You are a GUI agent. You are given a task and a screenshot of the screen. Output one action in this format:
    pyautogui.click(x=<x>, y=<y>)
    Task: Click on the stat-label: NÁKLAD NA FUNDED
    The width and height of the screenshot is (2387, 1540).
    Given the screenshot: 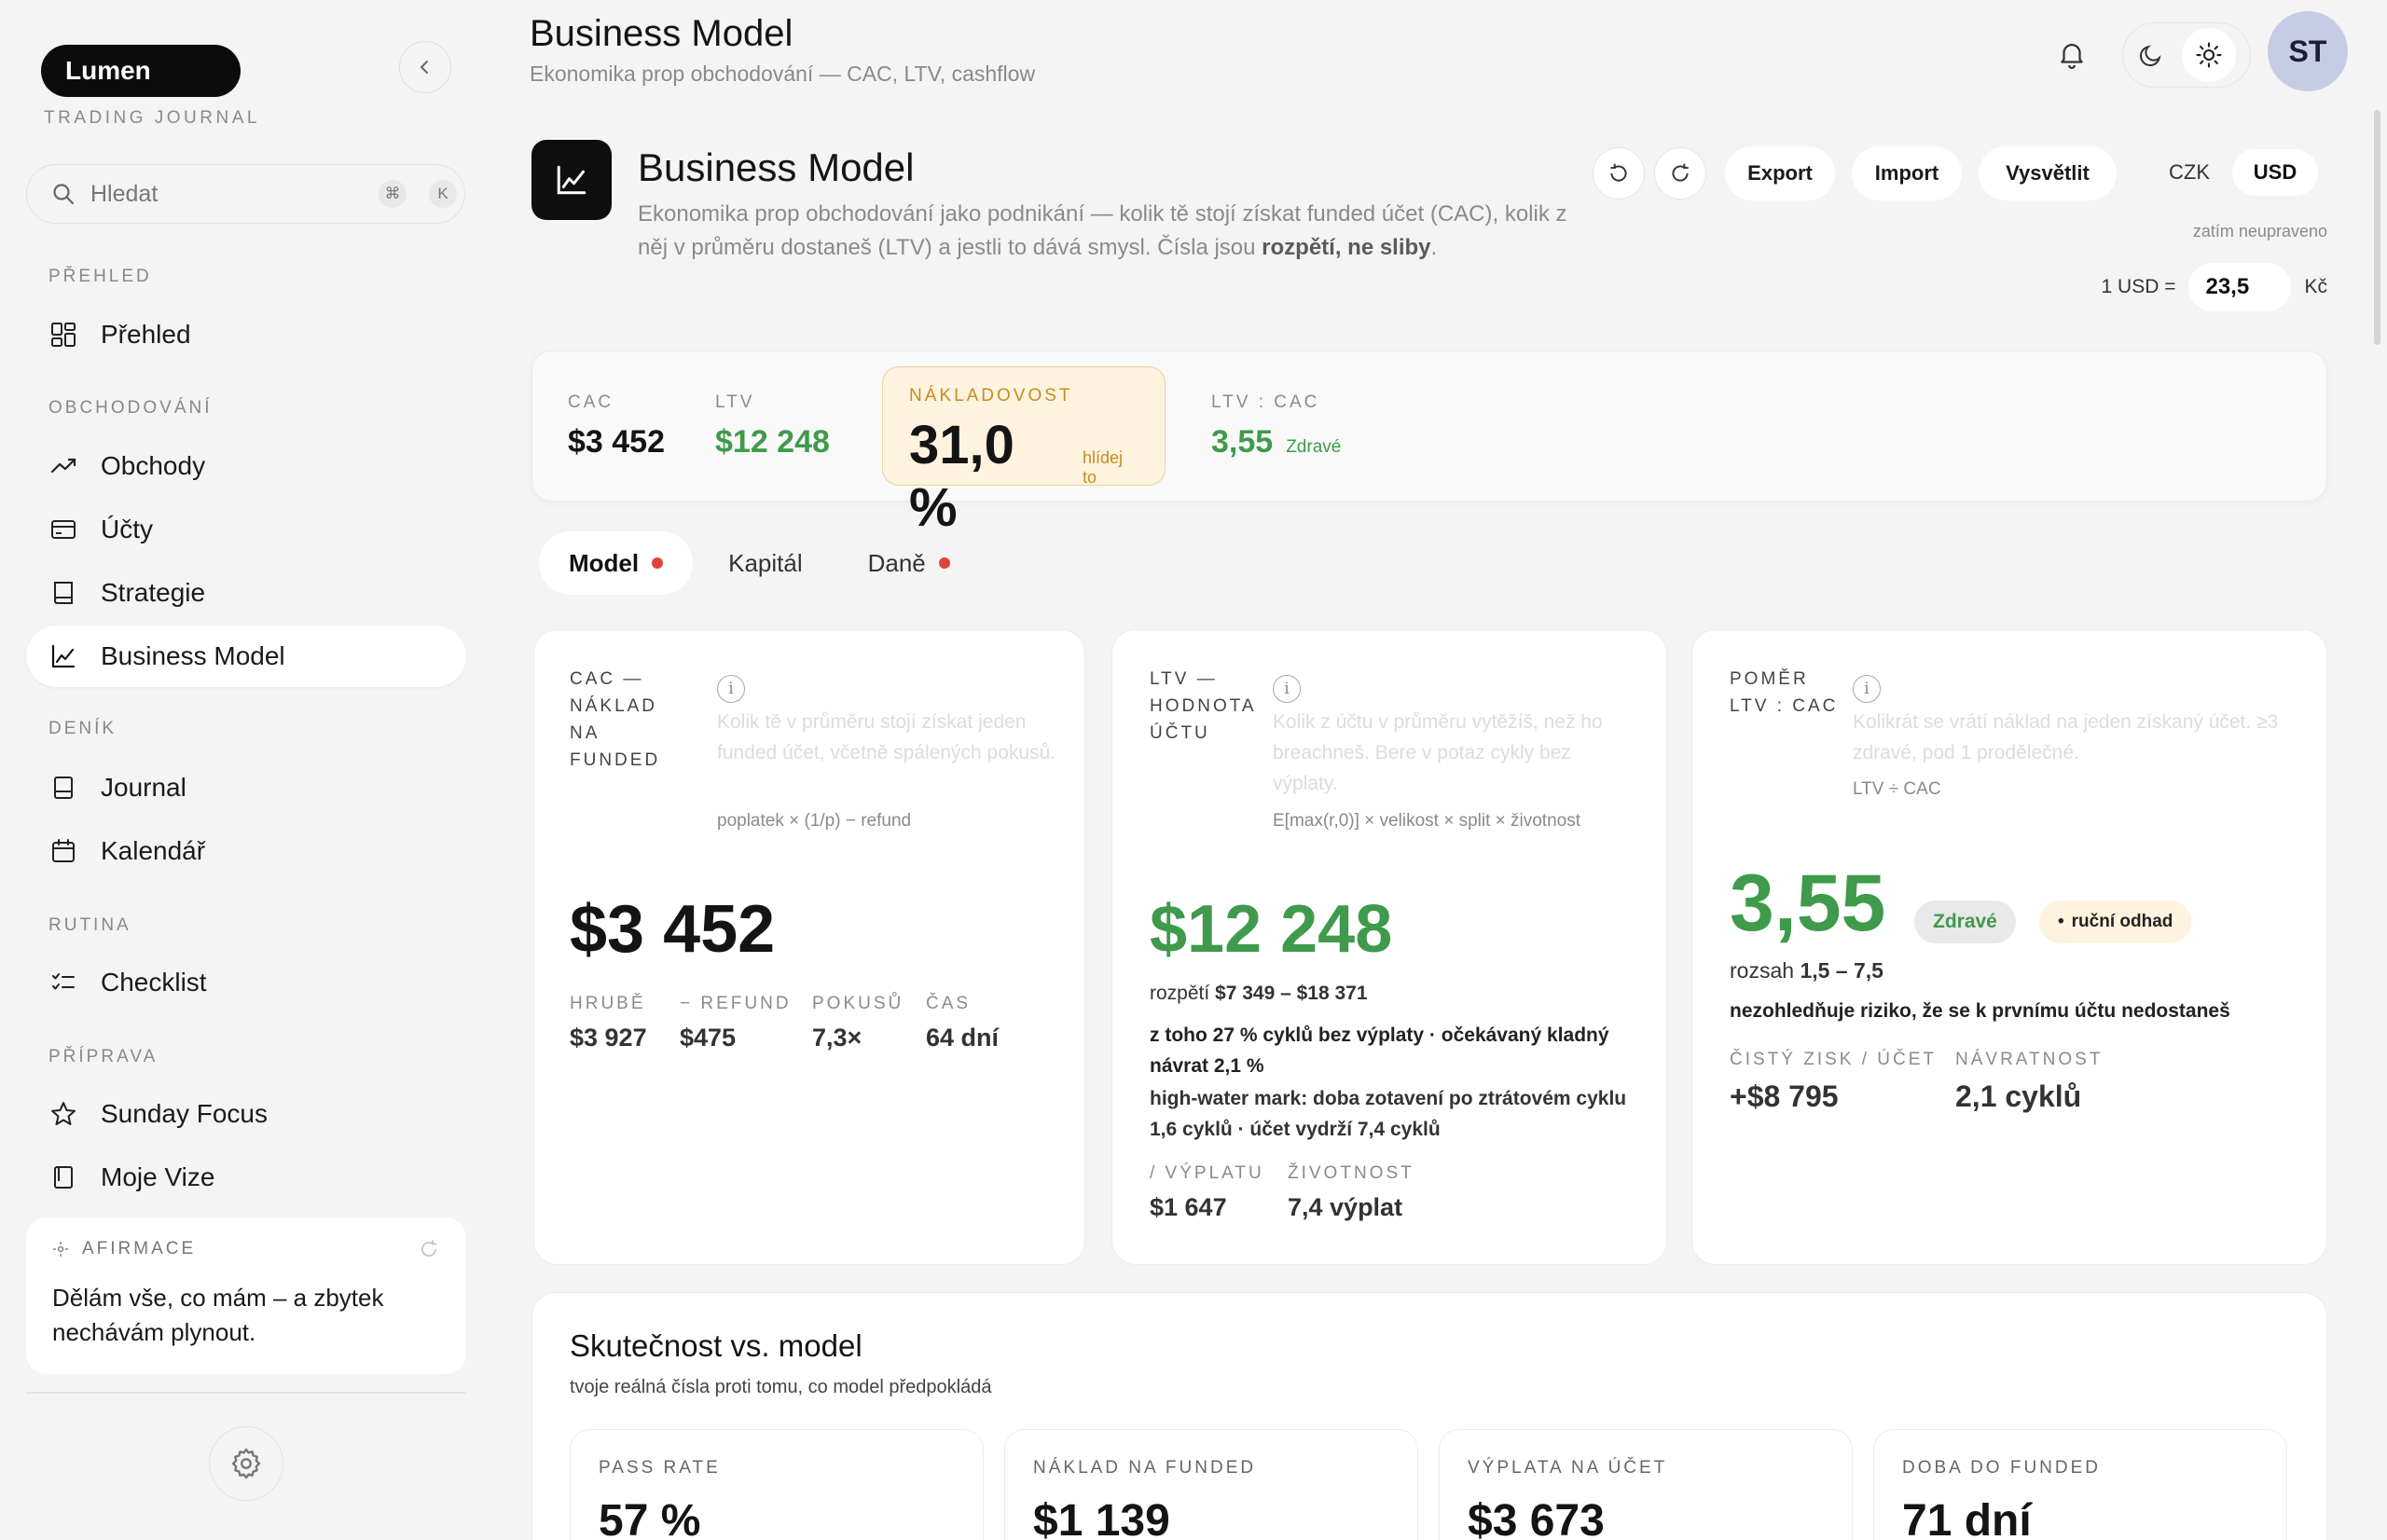 What is the action you would take?
    pyautogui.click(x=1145, y=1468)
    